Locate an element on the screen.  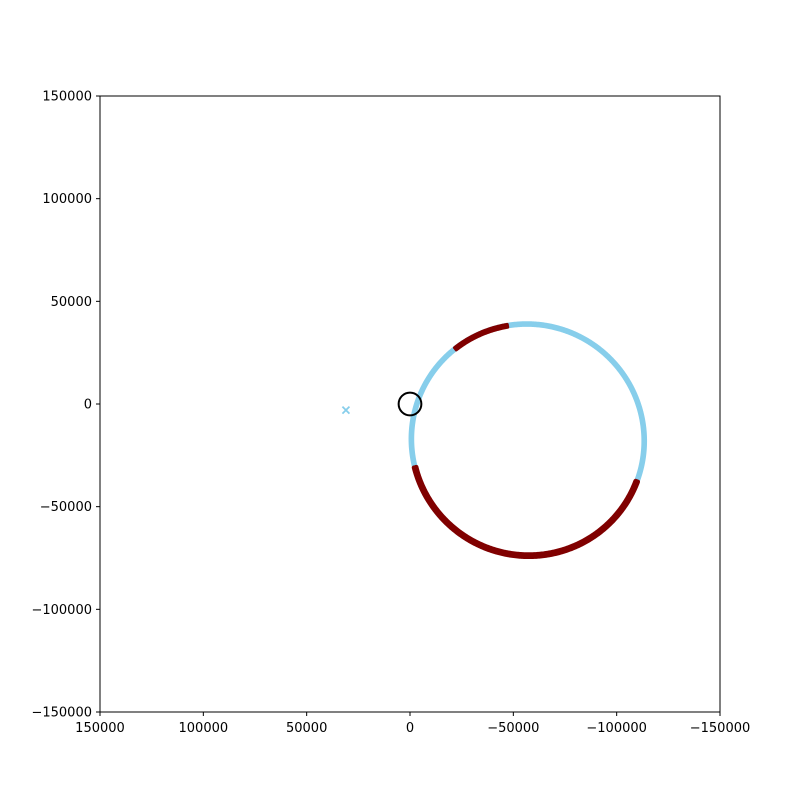
plot-area is located at coordinates (494, 440).